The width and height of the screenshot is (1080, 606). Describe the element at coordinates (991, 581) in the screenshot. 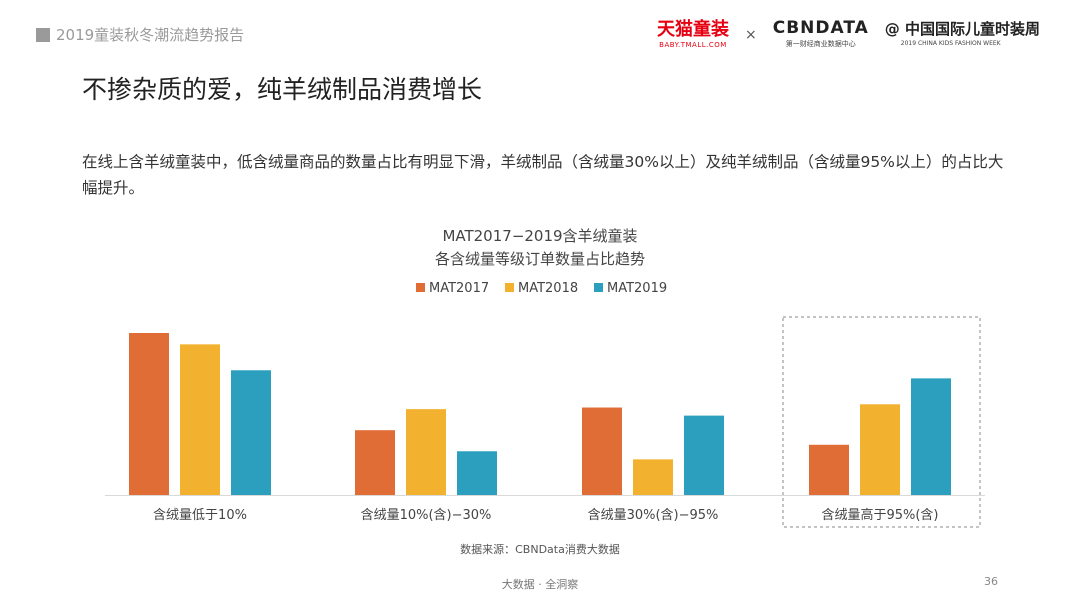

I see `page-number: 36` at that location.